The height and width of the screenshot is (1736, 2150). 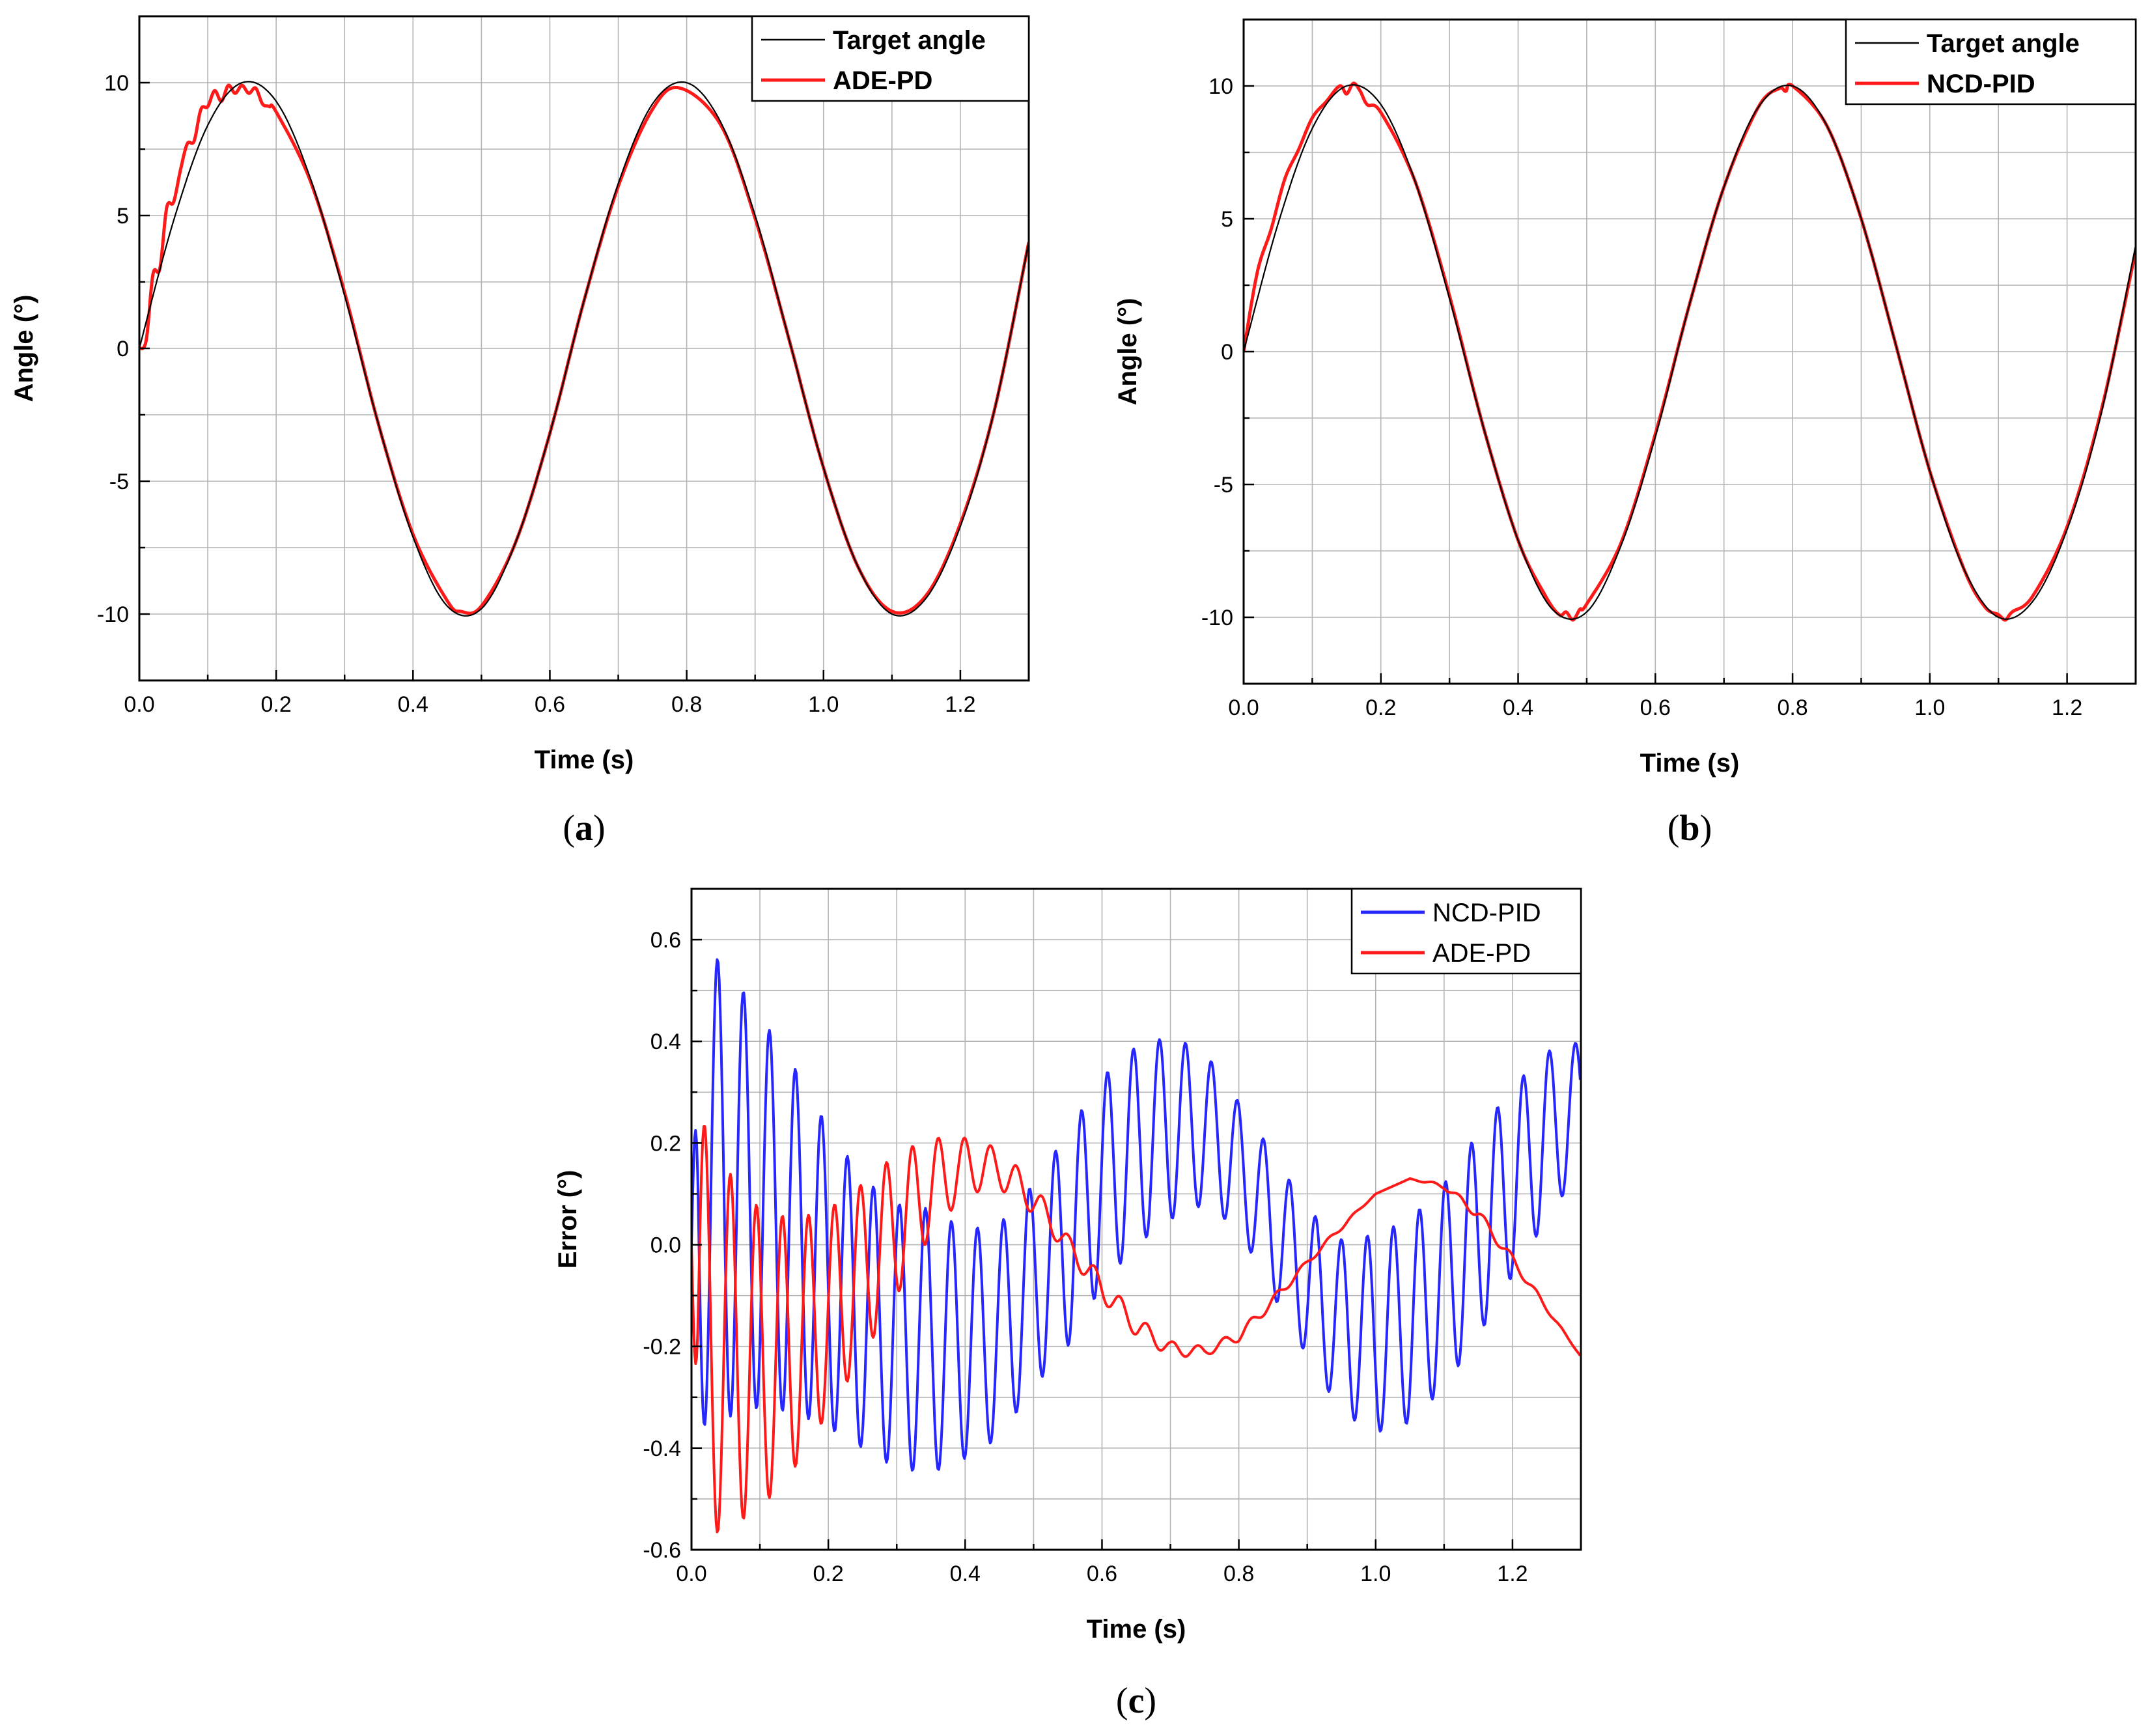 I want to click on panel-label: (c), so click(x=1136, y=1701).